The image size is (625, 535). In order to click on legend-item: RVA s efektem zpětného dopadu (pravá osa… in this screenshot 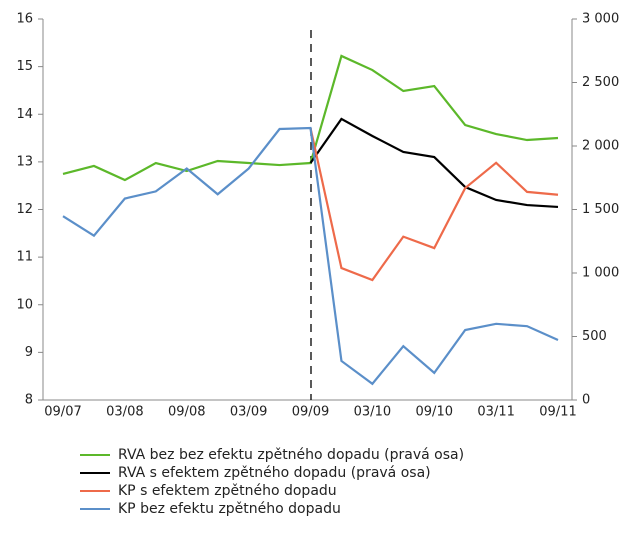, I will do `click(272, 473)`.